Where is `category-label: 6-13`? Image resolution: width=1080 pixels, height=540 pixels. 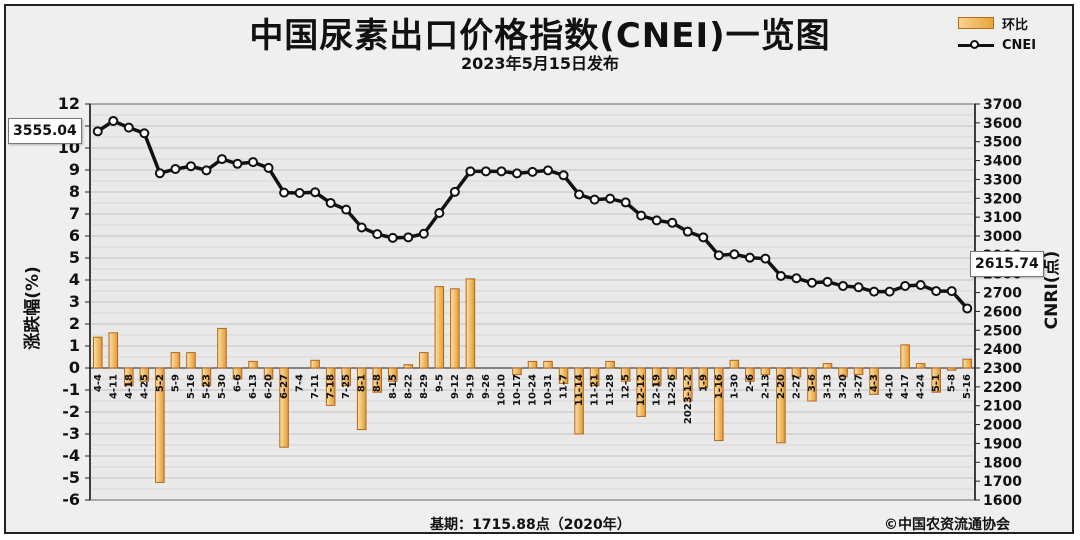 category-label: 6-13 is located at coordinates (253, 386).